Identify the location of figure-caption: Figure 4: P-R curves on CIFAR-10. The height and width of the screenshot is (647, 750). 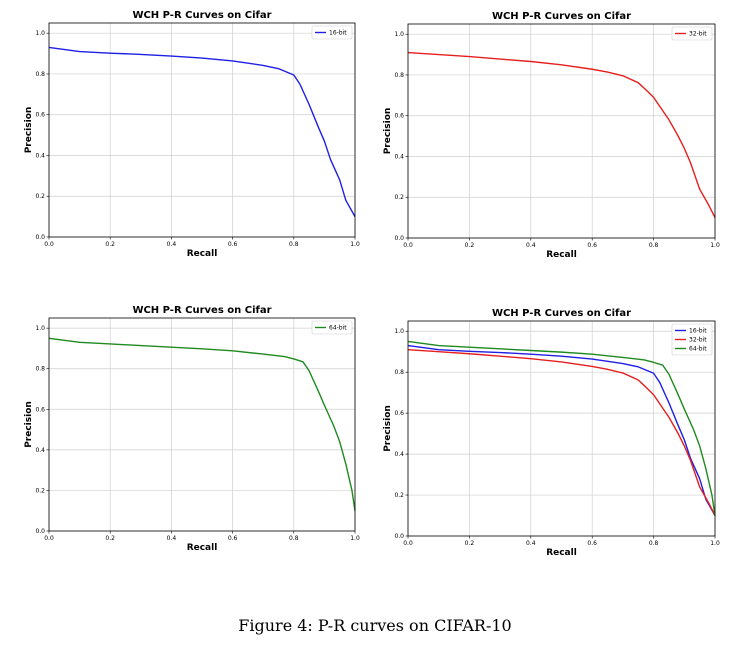
(375, 625).